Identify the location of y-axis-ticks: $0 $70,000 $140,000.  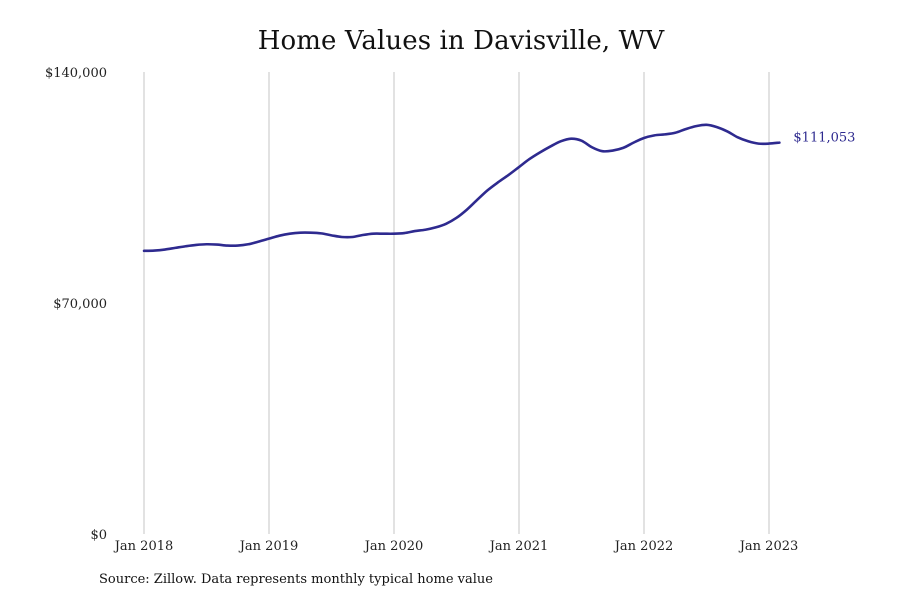
(76, 304).